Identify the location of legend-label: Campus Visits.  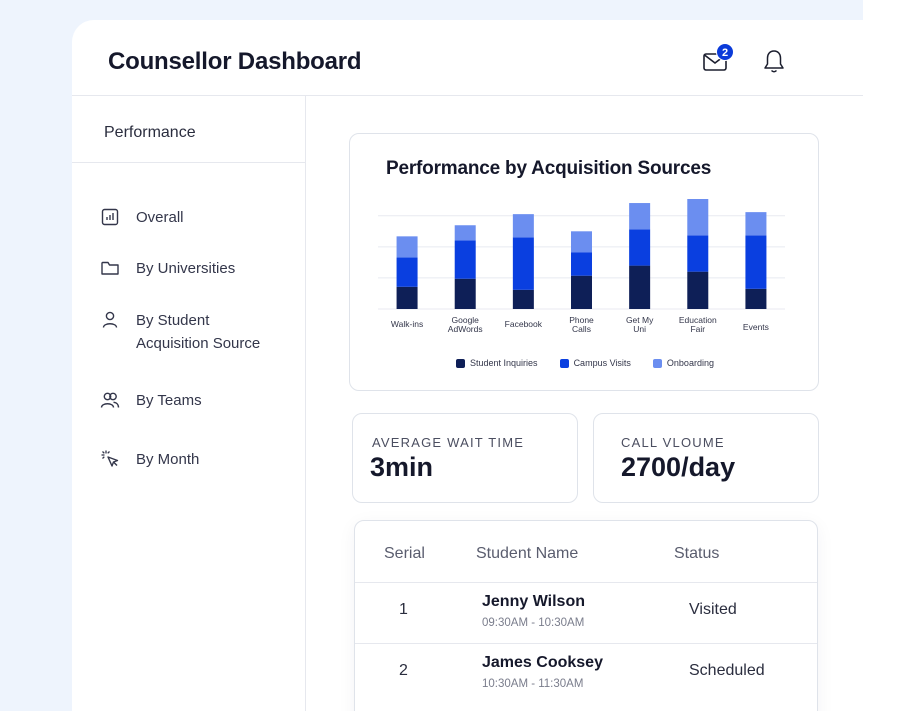
(602, 363).